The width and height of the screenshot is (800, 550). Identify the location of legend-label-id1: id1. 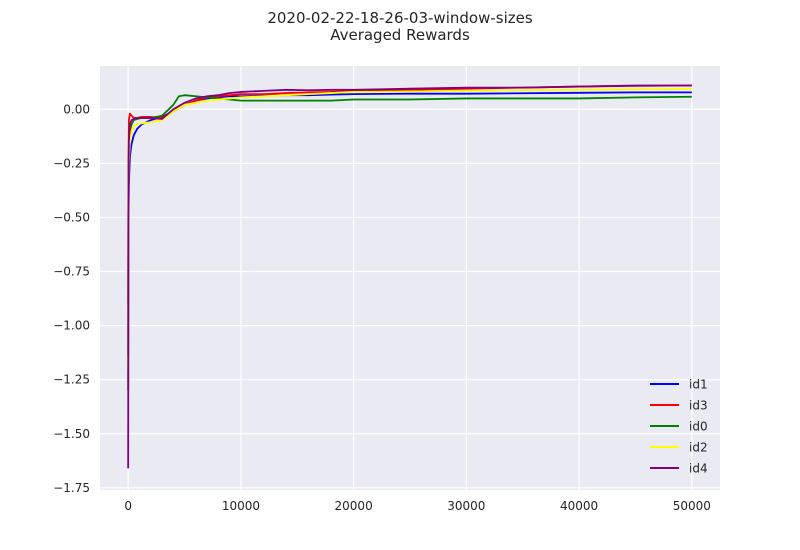
(698, 385).